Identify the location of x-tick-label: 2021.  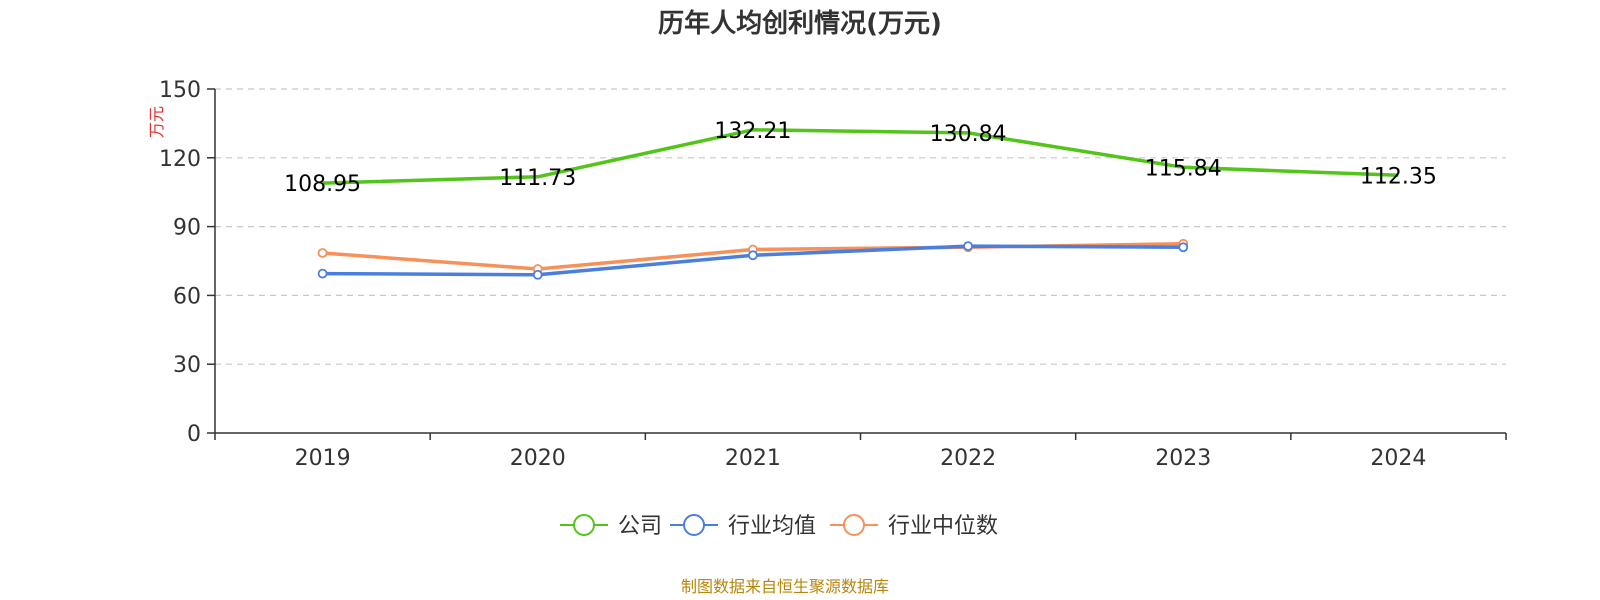
(753, 458).